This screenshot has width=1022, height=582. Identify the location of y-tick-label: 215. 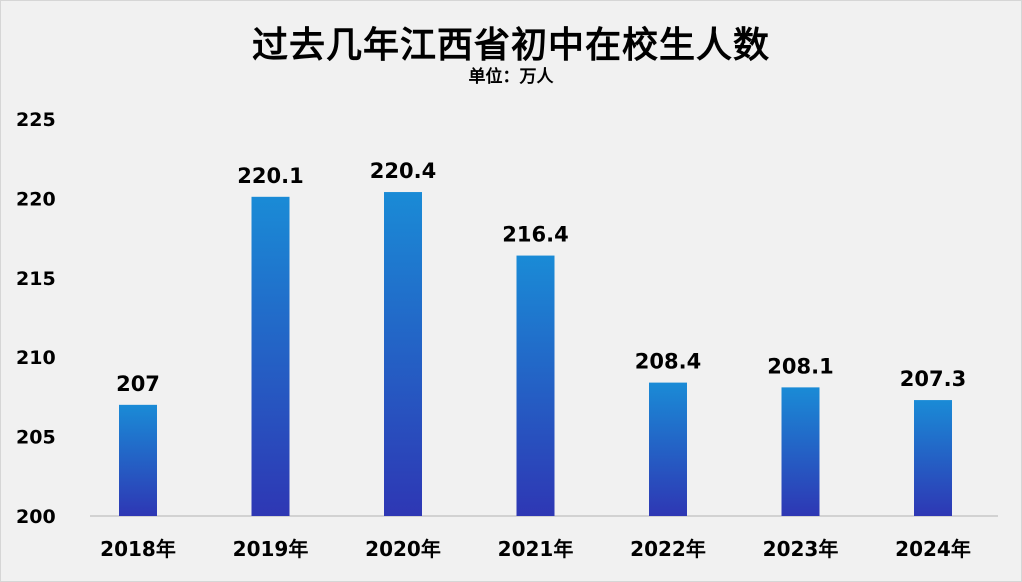
(36, 279).